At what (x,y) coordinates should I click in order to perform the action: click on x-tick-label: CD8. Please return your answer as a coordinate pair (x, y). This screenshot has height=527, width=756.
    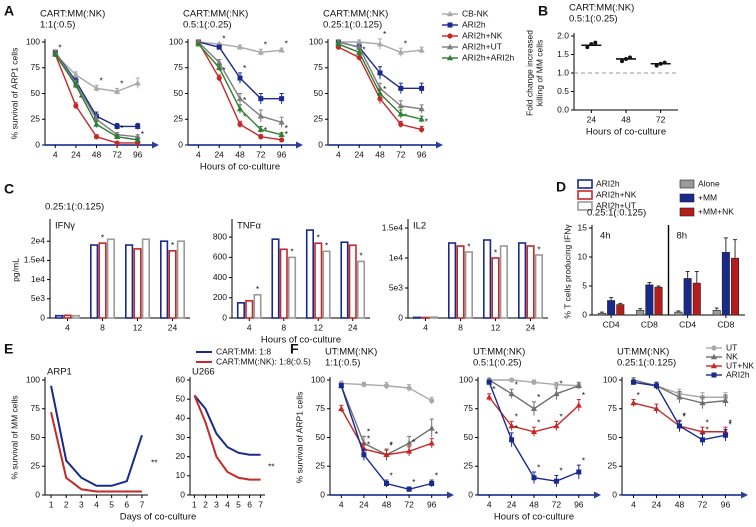
    Looking at the image, I should click on (649, 324).